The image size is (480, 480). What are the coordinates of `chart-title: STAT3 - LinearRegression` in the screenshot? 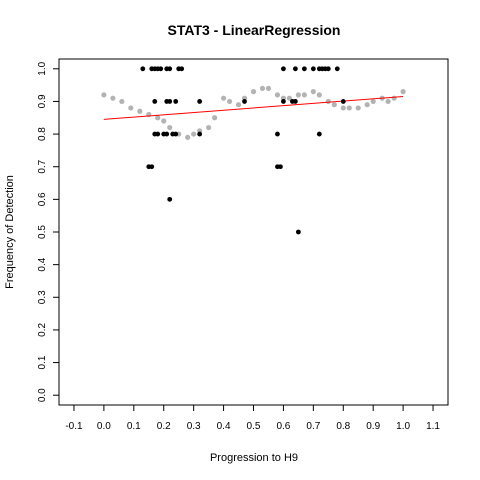 It's located at (254, 30).